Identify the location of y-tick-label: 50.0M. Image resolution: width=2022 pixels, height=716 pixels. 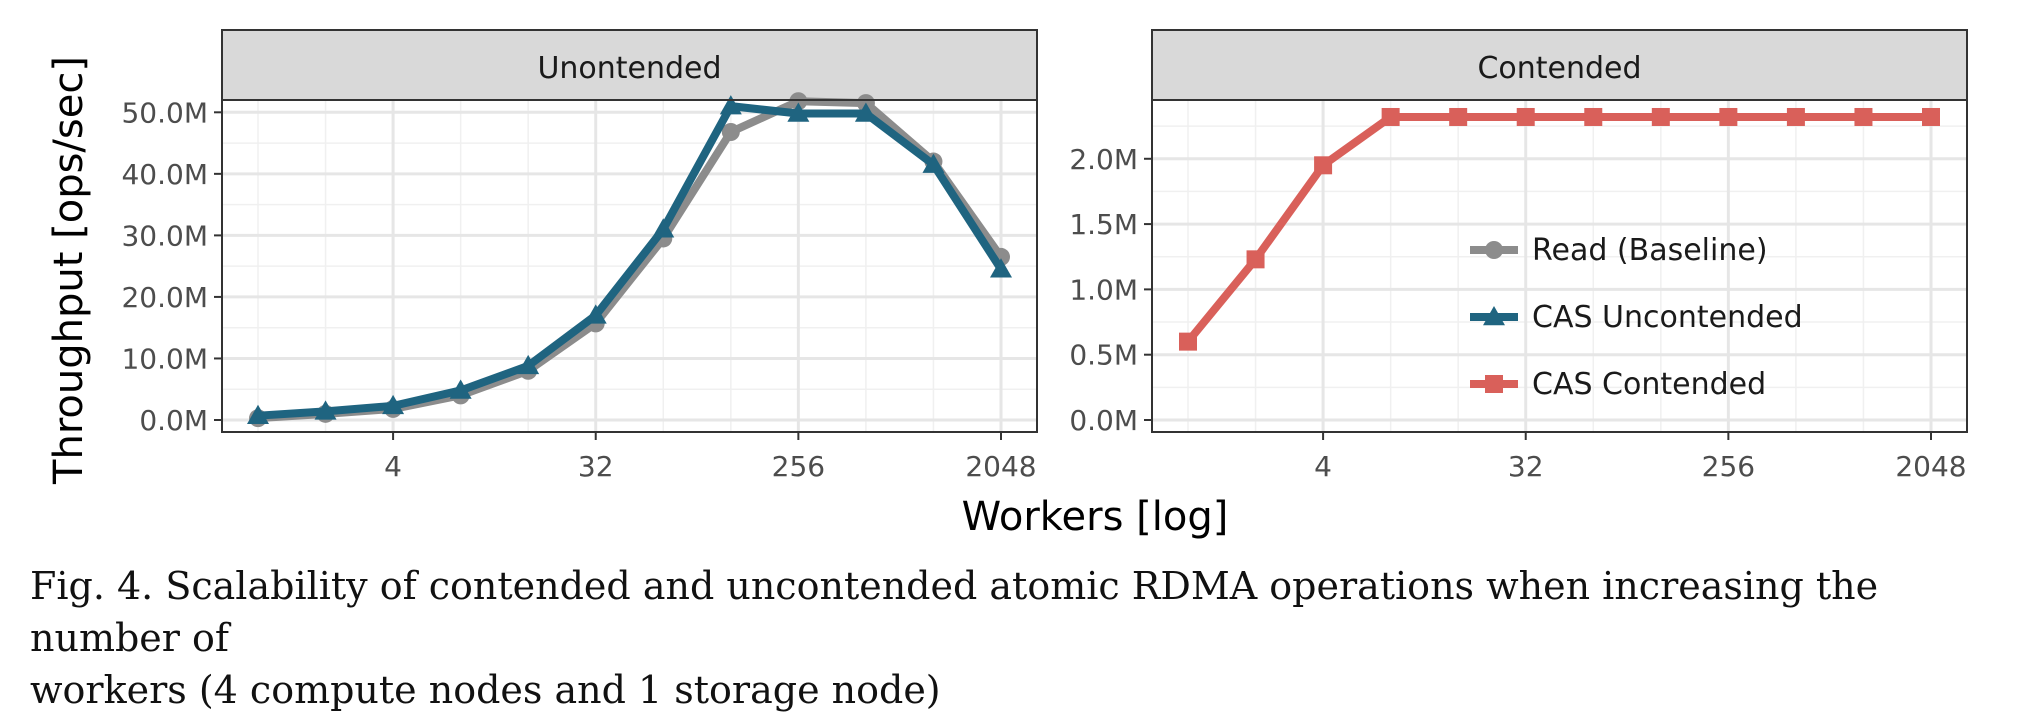
(164, 112).